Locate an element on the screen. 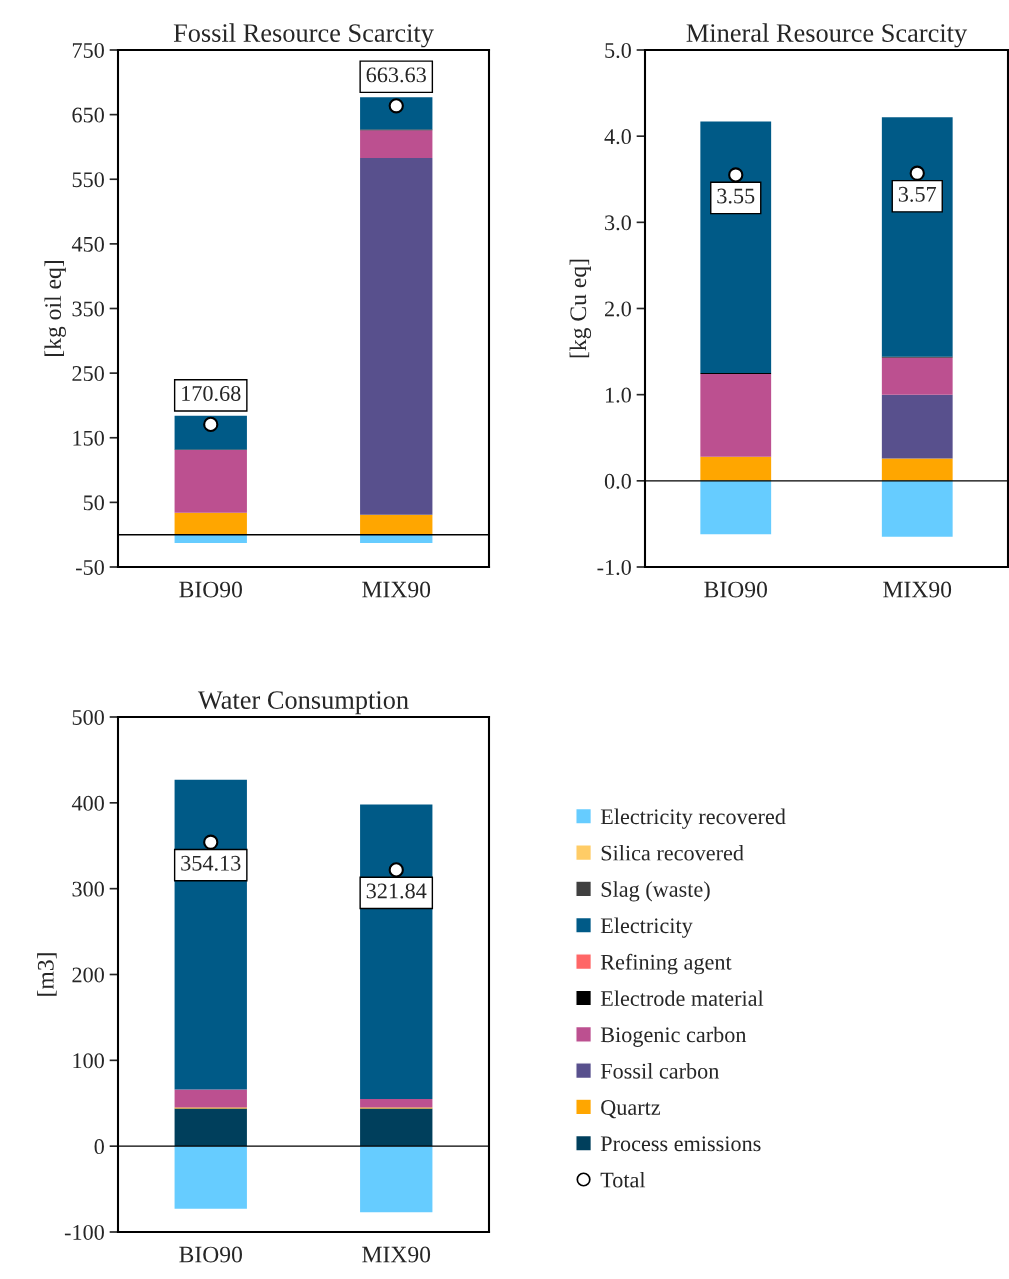  legend-label: Slag (waste) is located at coordinates (655, 891).